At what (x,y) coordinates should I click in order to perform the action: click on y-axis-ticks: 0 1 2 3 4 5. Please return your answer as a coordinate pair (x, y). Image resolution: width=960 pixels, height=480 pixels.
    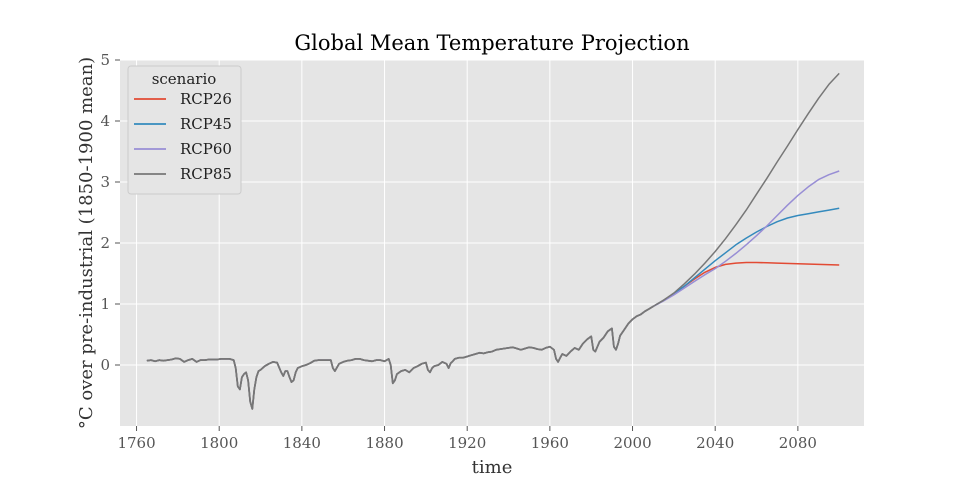
    Looking at the image, I should click on (110, 212).